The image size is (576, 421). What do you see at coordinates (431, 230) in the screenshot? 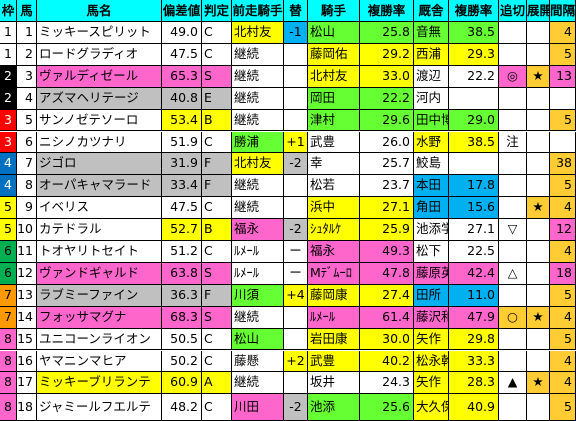
I see `cell-stable: 池添学` at bounding box center [431, 230].